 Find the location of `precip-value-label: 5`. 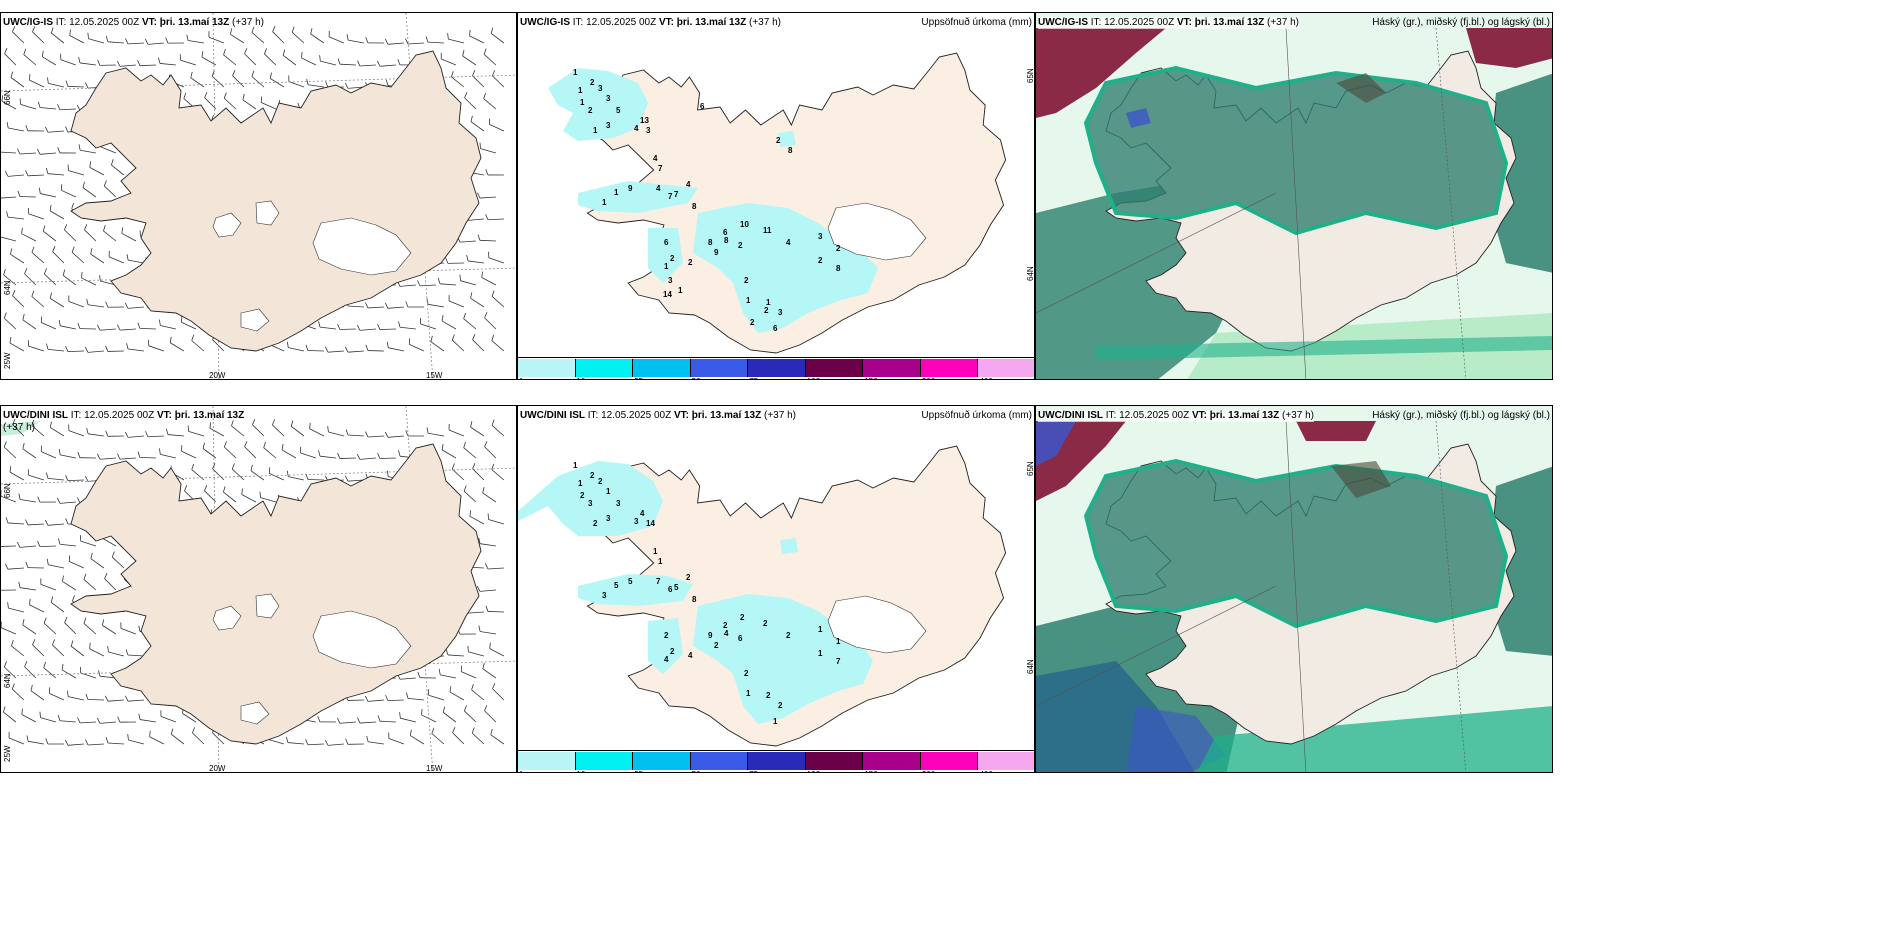

precip-value-label: 5 is located at coordinates (676, 587).